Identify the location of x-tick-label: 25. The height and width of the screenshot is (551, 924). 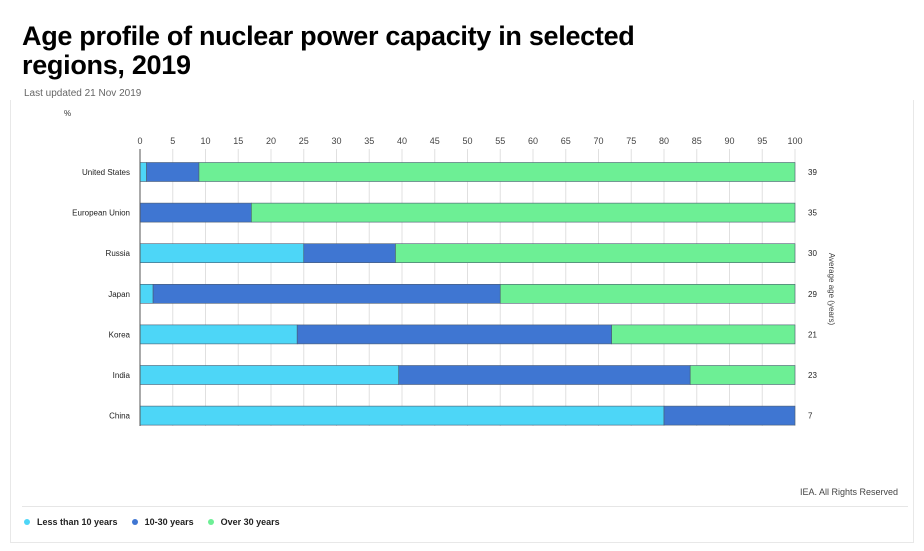
(304, 141).